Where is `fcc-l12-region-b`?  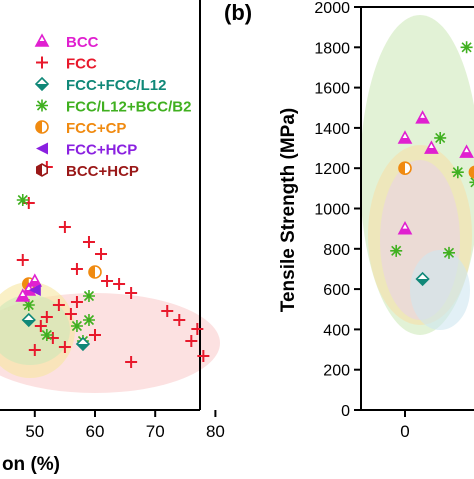 fcc-l12-region-b is located at coordinates (440, 290).